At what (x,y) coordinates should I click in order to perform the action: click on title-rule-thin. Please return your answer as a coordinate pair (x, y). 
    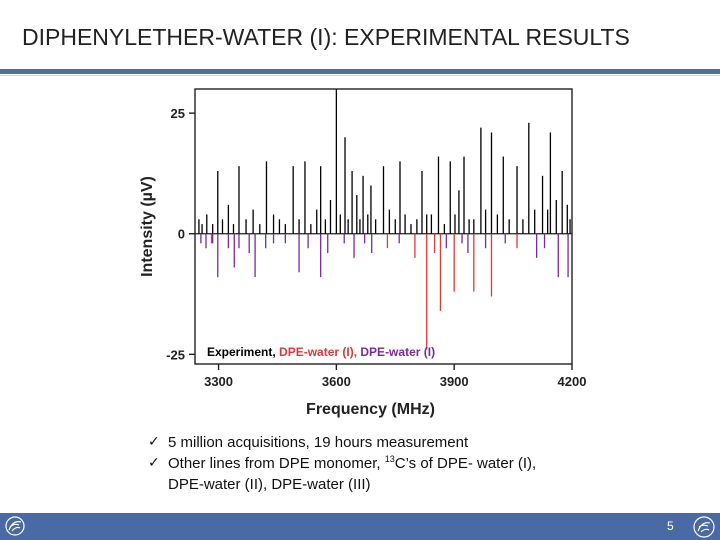
    Looking at the image, I should click on (360, 75).